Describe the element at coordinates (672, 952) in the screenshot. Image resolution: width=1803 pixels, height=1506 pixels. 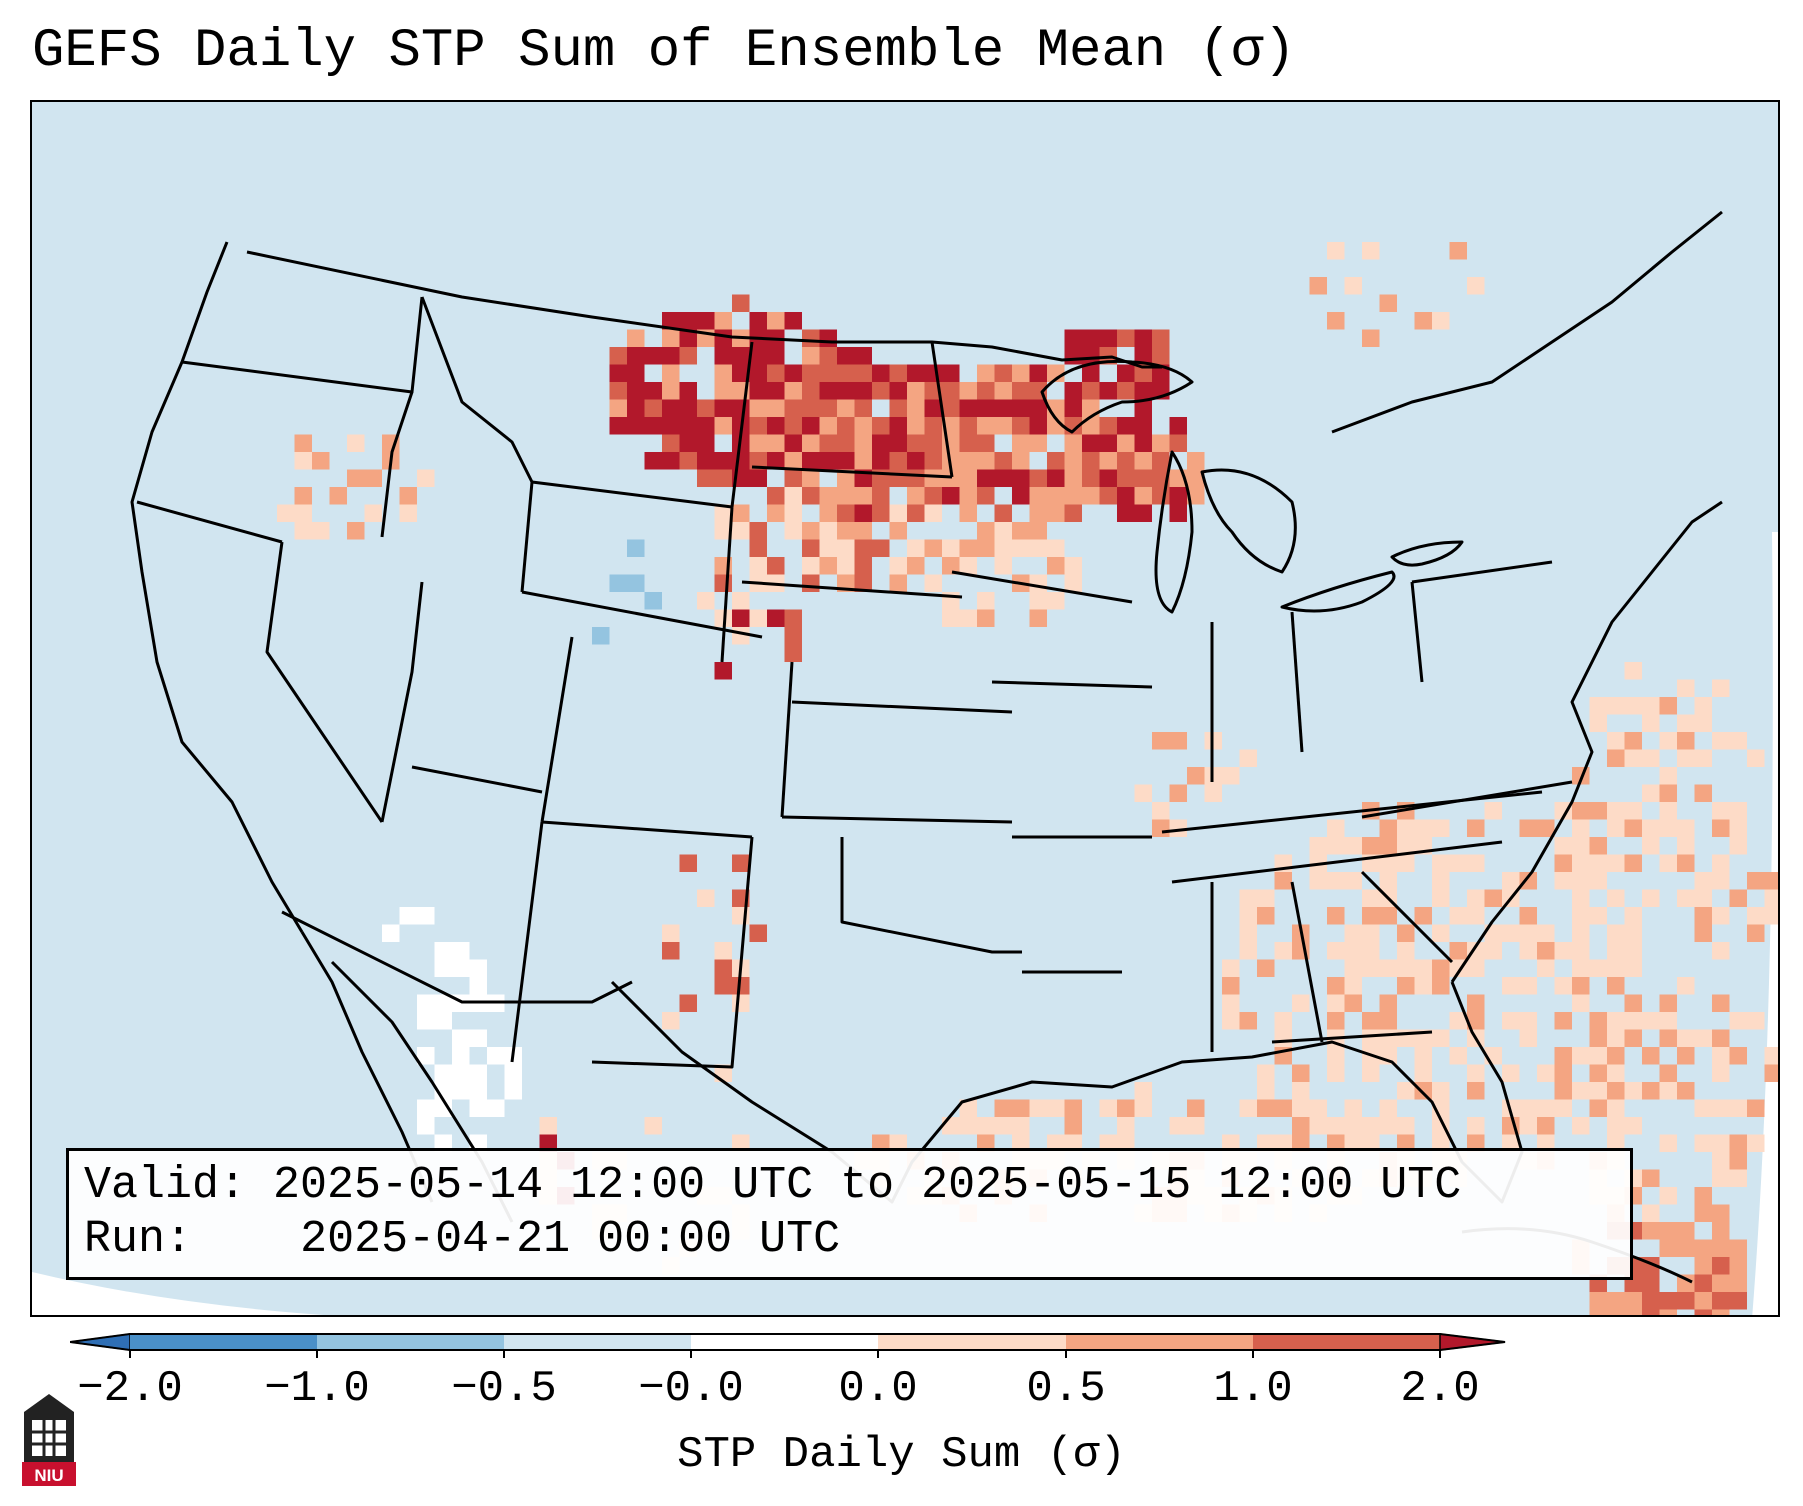
I see `nm-tx-line` at that location.